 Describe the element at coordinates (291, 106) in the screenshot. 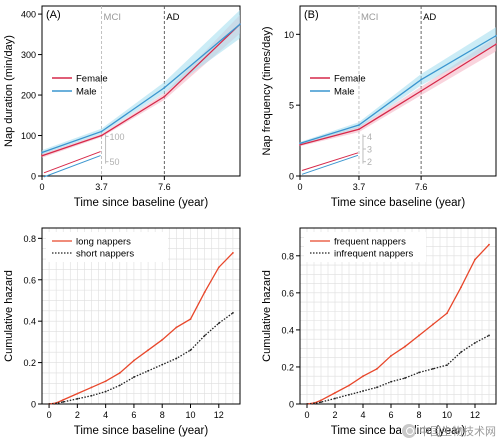

I see `y-tick-label: 5` at that location.